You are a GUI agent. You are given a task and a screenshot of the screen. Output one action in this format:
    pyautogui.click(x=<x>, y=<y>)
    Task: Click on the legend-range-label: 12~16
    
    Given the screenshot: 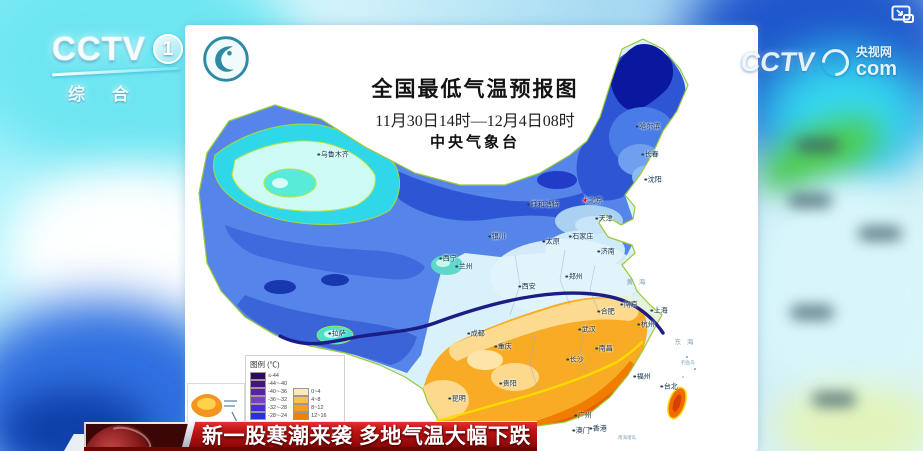 What is the action you would take?
    pyautogui.click(x=319, y=416)
    